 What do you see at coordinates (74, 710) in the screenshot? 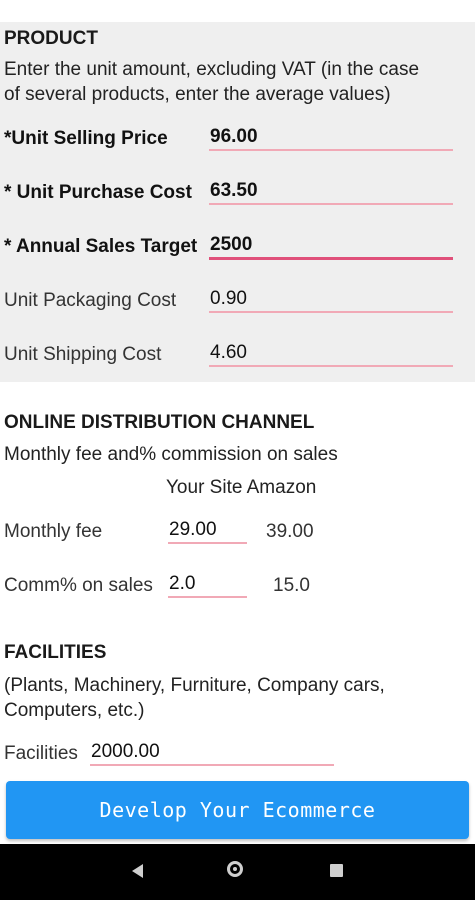
I see `facilities-description-line-2: Computers, etc.)` at bounding box center [74, 710].